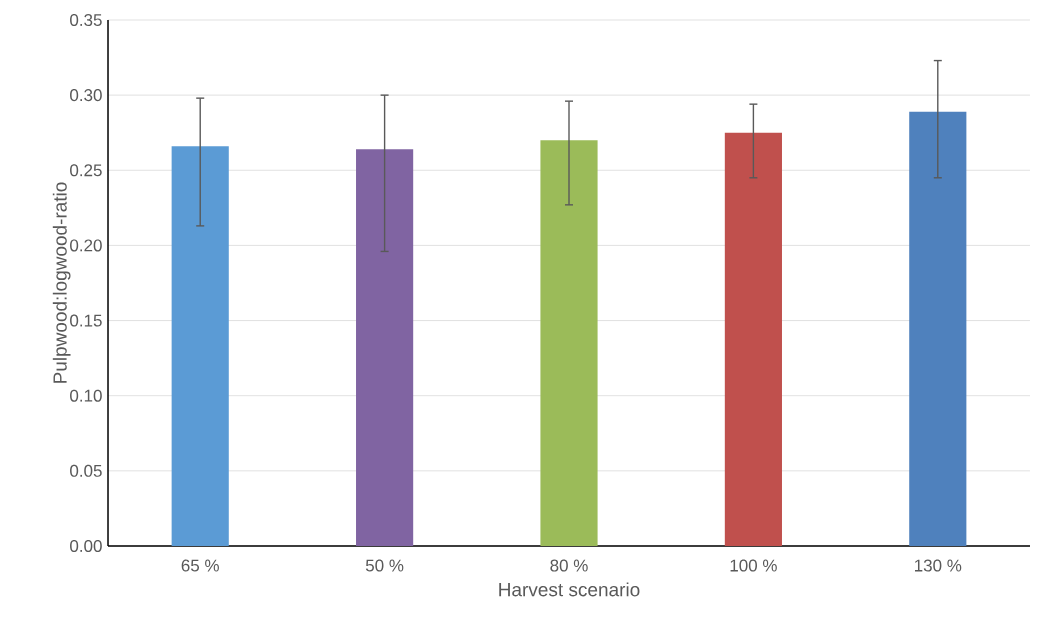 The width and height of the screenshot is (1042, 624). I want to click on x-tick-label: 50 %, so click(384, 565).